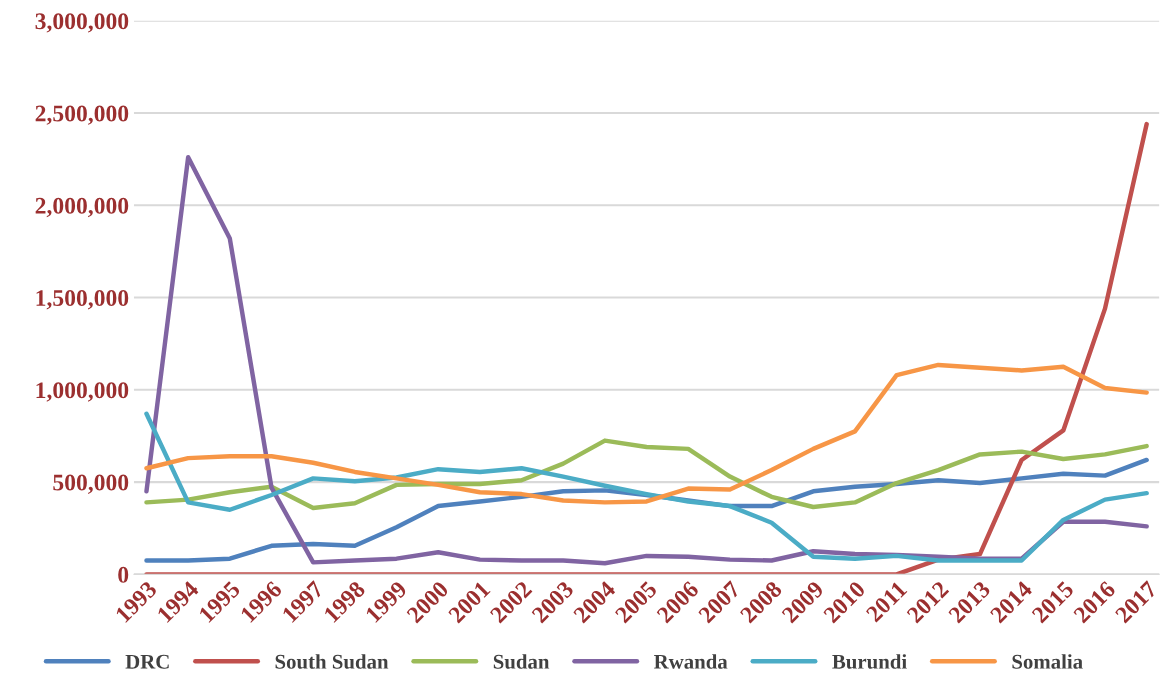  I want to click on y-tick-label: 500,000, so click(91, 484).